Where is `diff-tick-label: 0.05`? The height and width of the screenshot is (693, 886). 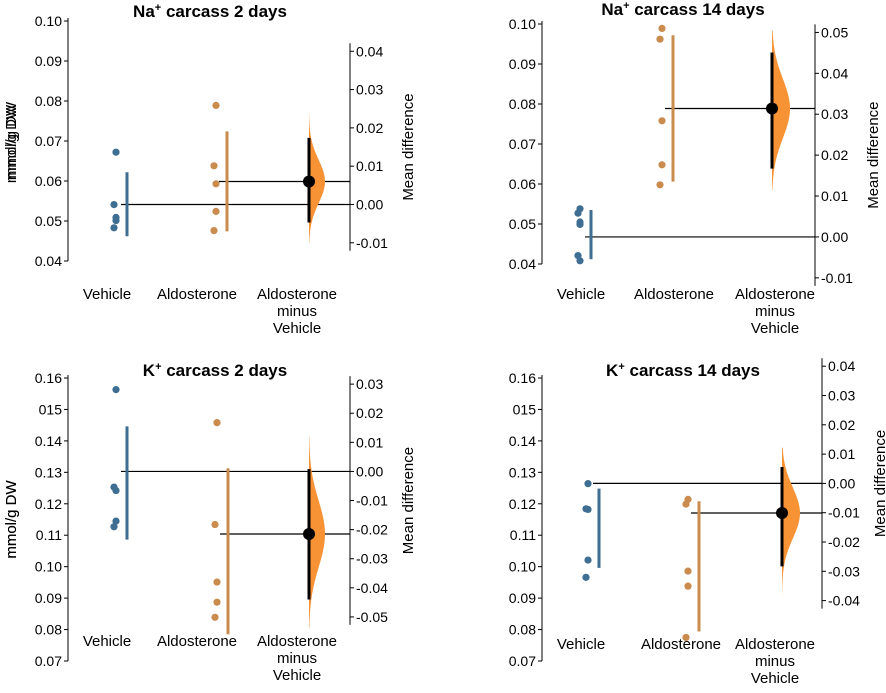 diff-tick-label: 0.05 is located at coordinates (834, 32).